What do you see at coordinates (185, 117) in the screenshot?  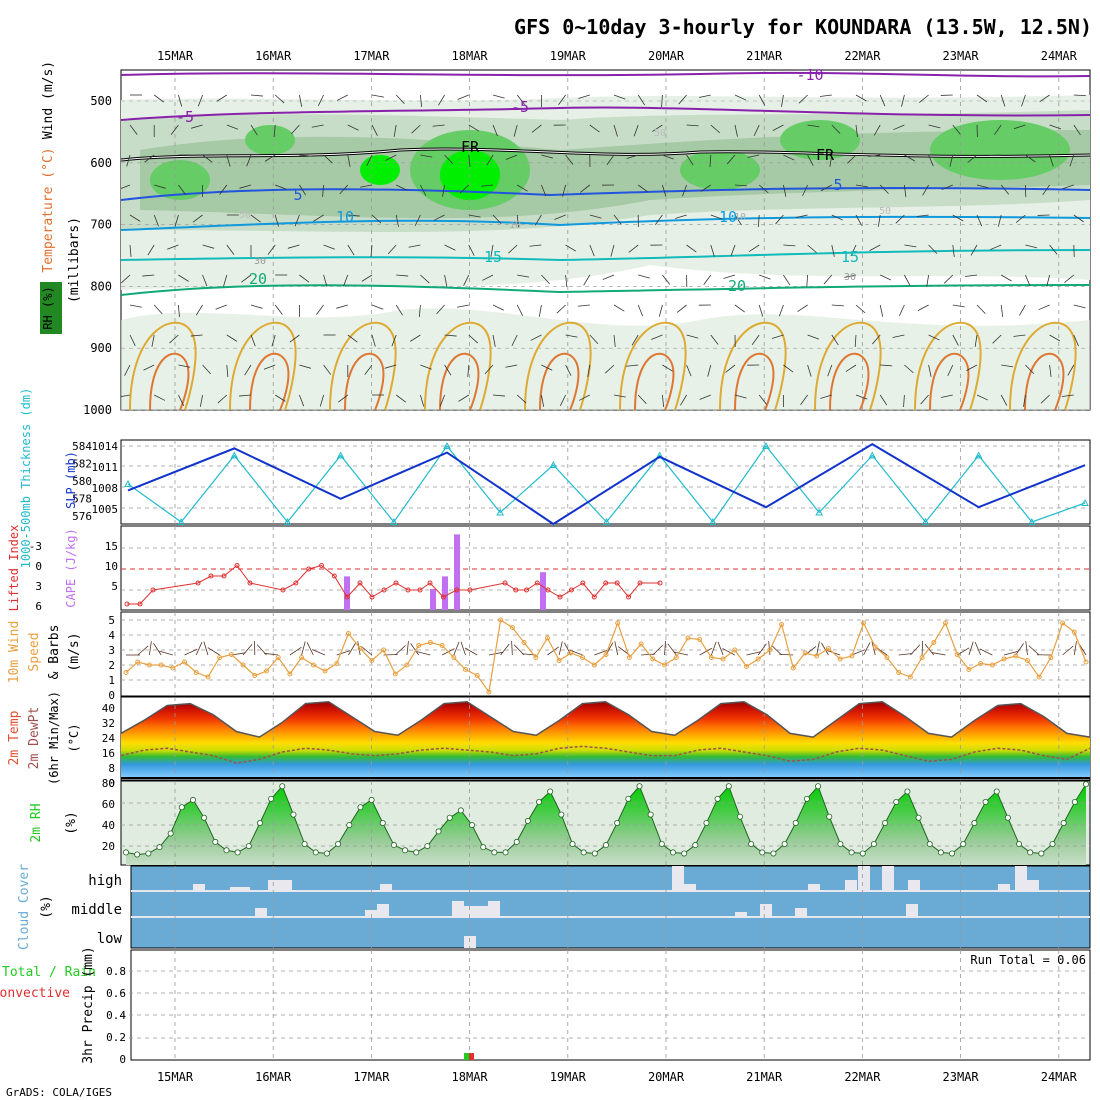 I see `contour-label: -5` at bounding box center [185, 117].